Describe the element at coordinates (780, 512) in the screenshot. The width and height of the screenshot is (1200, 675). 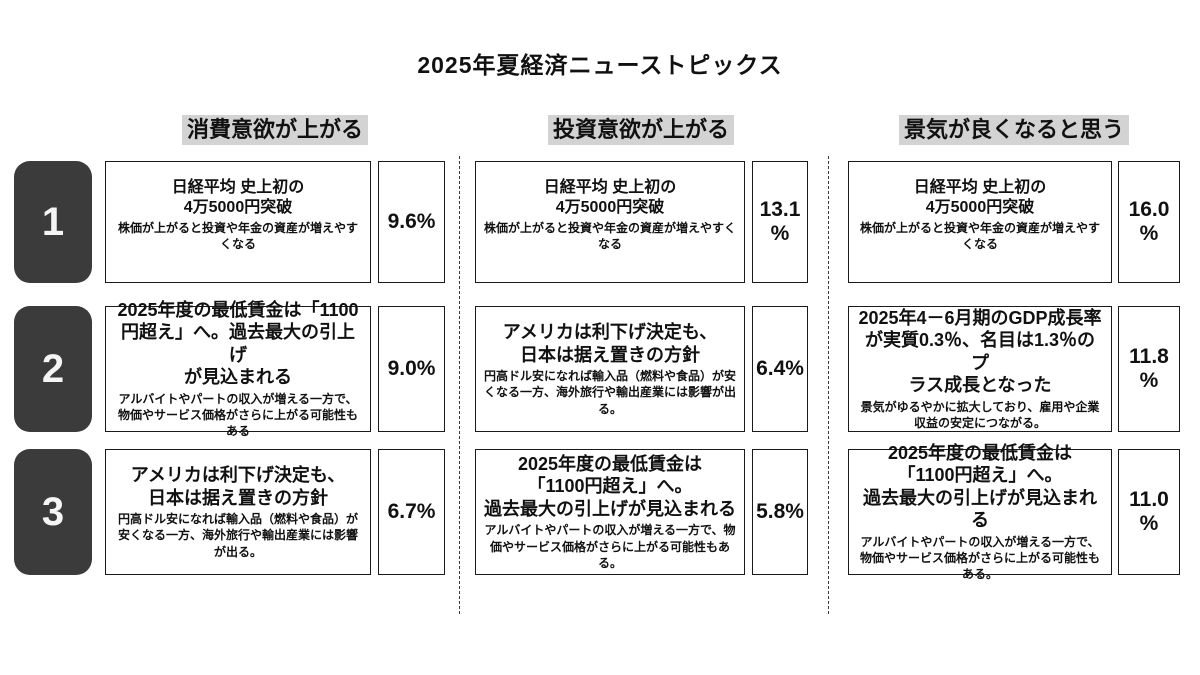
I see `percent-value: 5.8%` at that location.